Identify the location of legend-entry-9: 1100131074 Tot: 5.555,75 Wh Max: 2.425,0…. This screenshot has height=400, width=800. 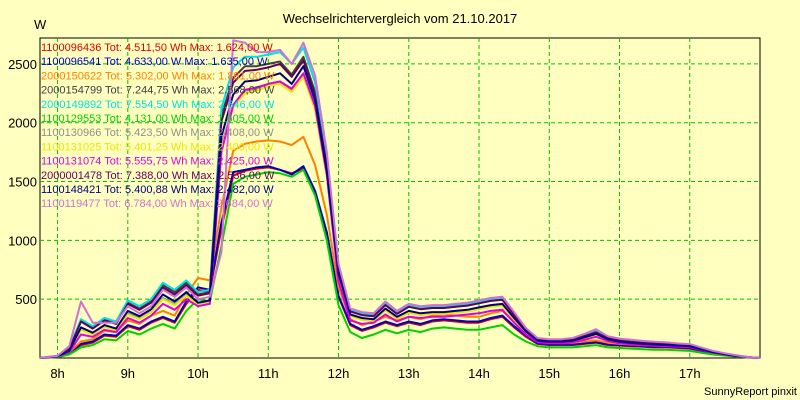
(157, 162).